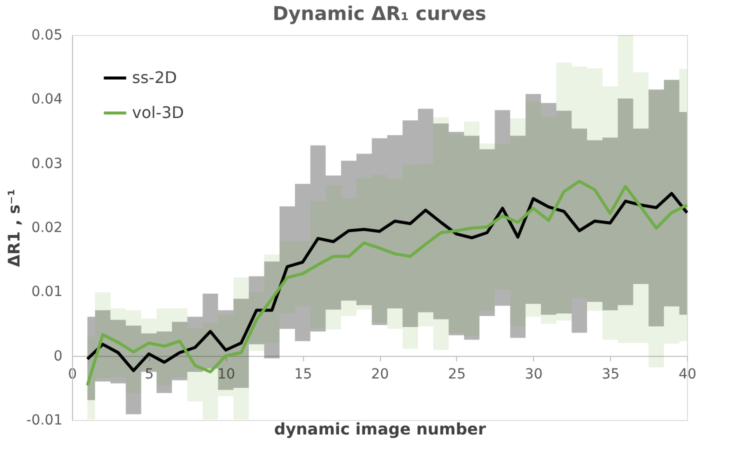 This screenshot has width=750, height=471. Describe the element at coordinates (58, 356) in the screenshot. I see `y-tick-label: 0` at that location.